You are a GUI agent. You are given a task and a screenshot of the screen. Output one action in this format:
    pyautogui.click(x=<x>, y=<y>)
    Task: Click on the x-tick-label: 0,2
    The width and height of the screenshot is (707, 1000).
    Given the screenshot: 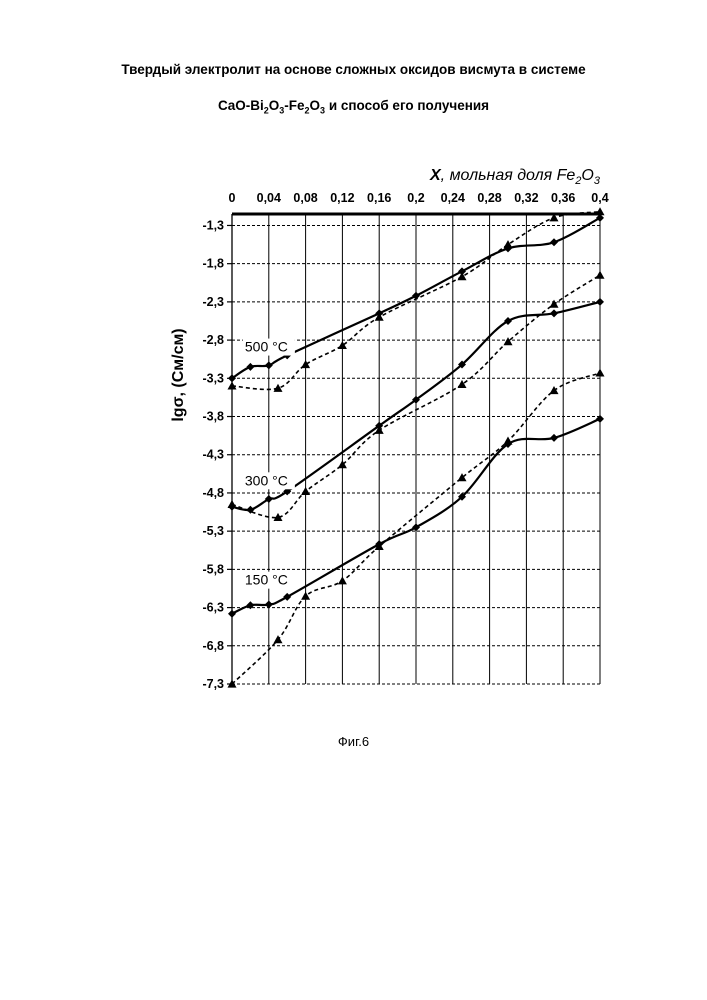 What is the action you would take?
    pyautogui.click(x=415, y=198)
    